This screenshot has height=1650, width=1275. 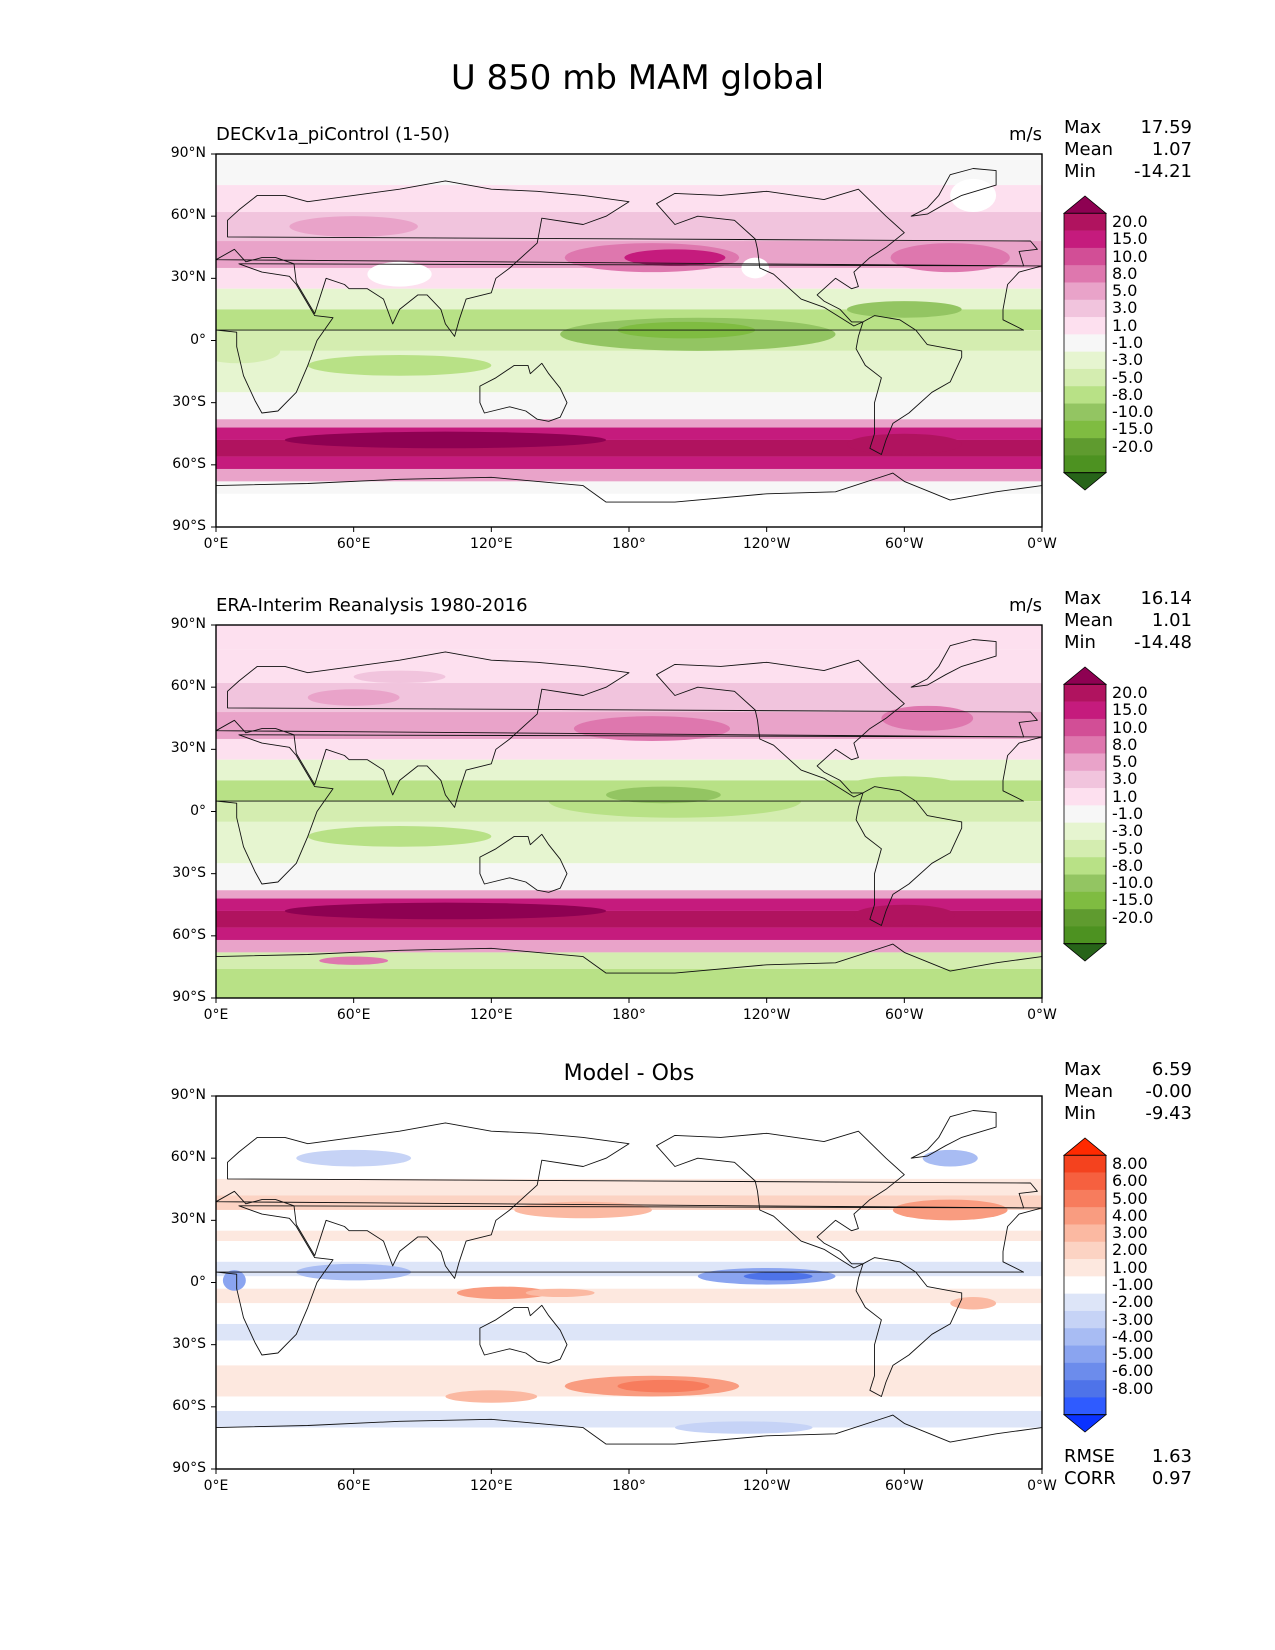 I want to click on stat-label: Mean, so click(x=1089, y=1091).